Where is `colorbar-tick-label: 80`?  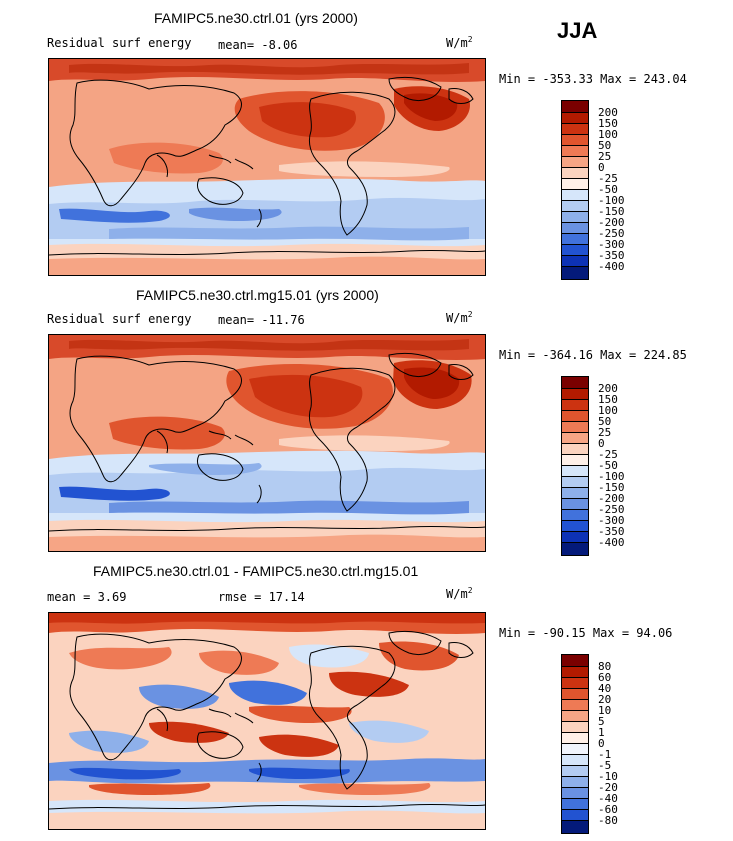
colorbar-tick-label: 80 is located at coordinates (605, 666).